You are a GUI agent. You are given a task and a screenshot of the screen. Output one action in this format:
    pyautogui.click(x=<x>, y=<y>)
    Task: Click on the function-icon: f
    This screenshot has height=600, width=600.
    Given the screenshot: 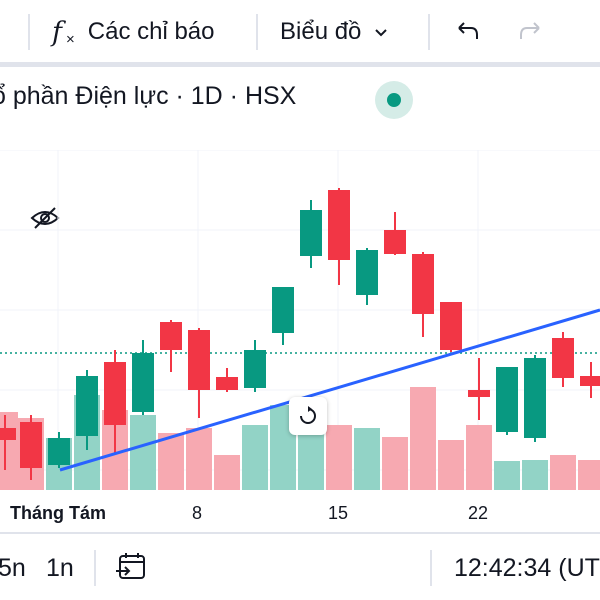 What is the action you would take?
    pyautogui.click(x=57, y=32)
    